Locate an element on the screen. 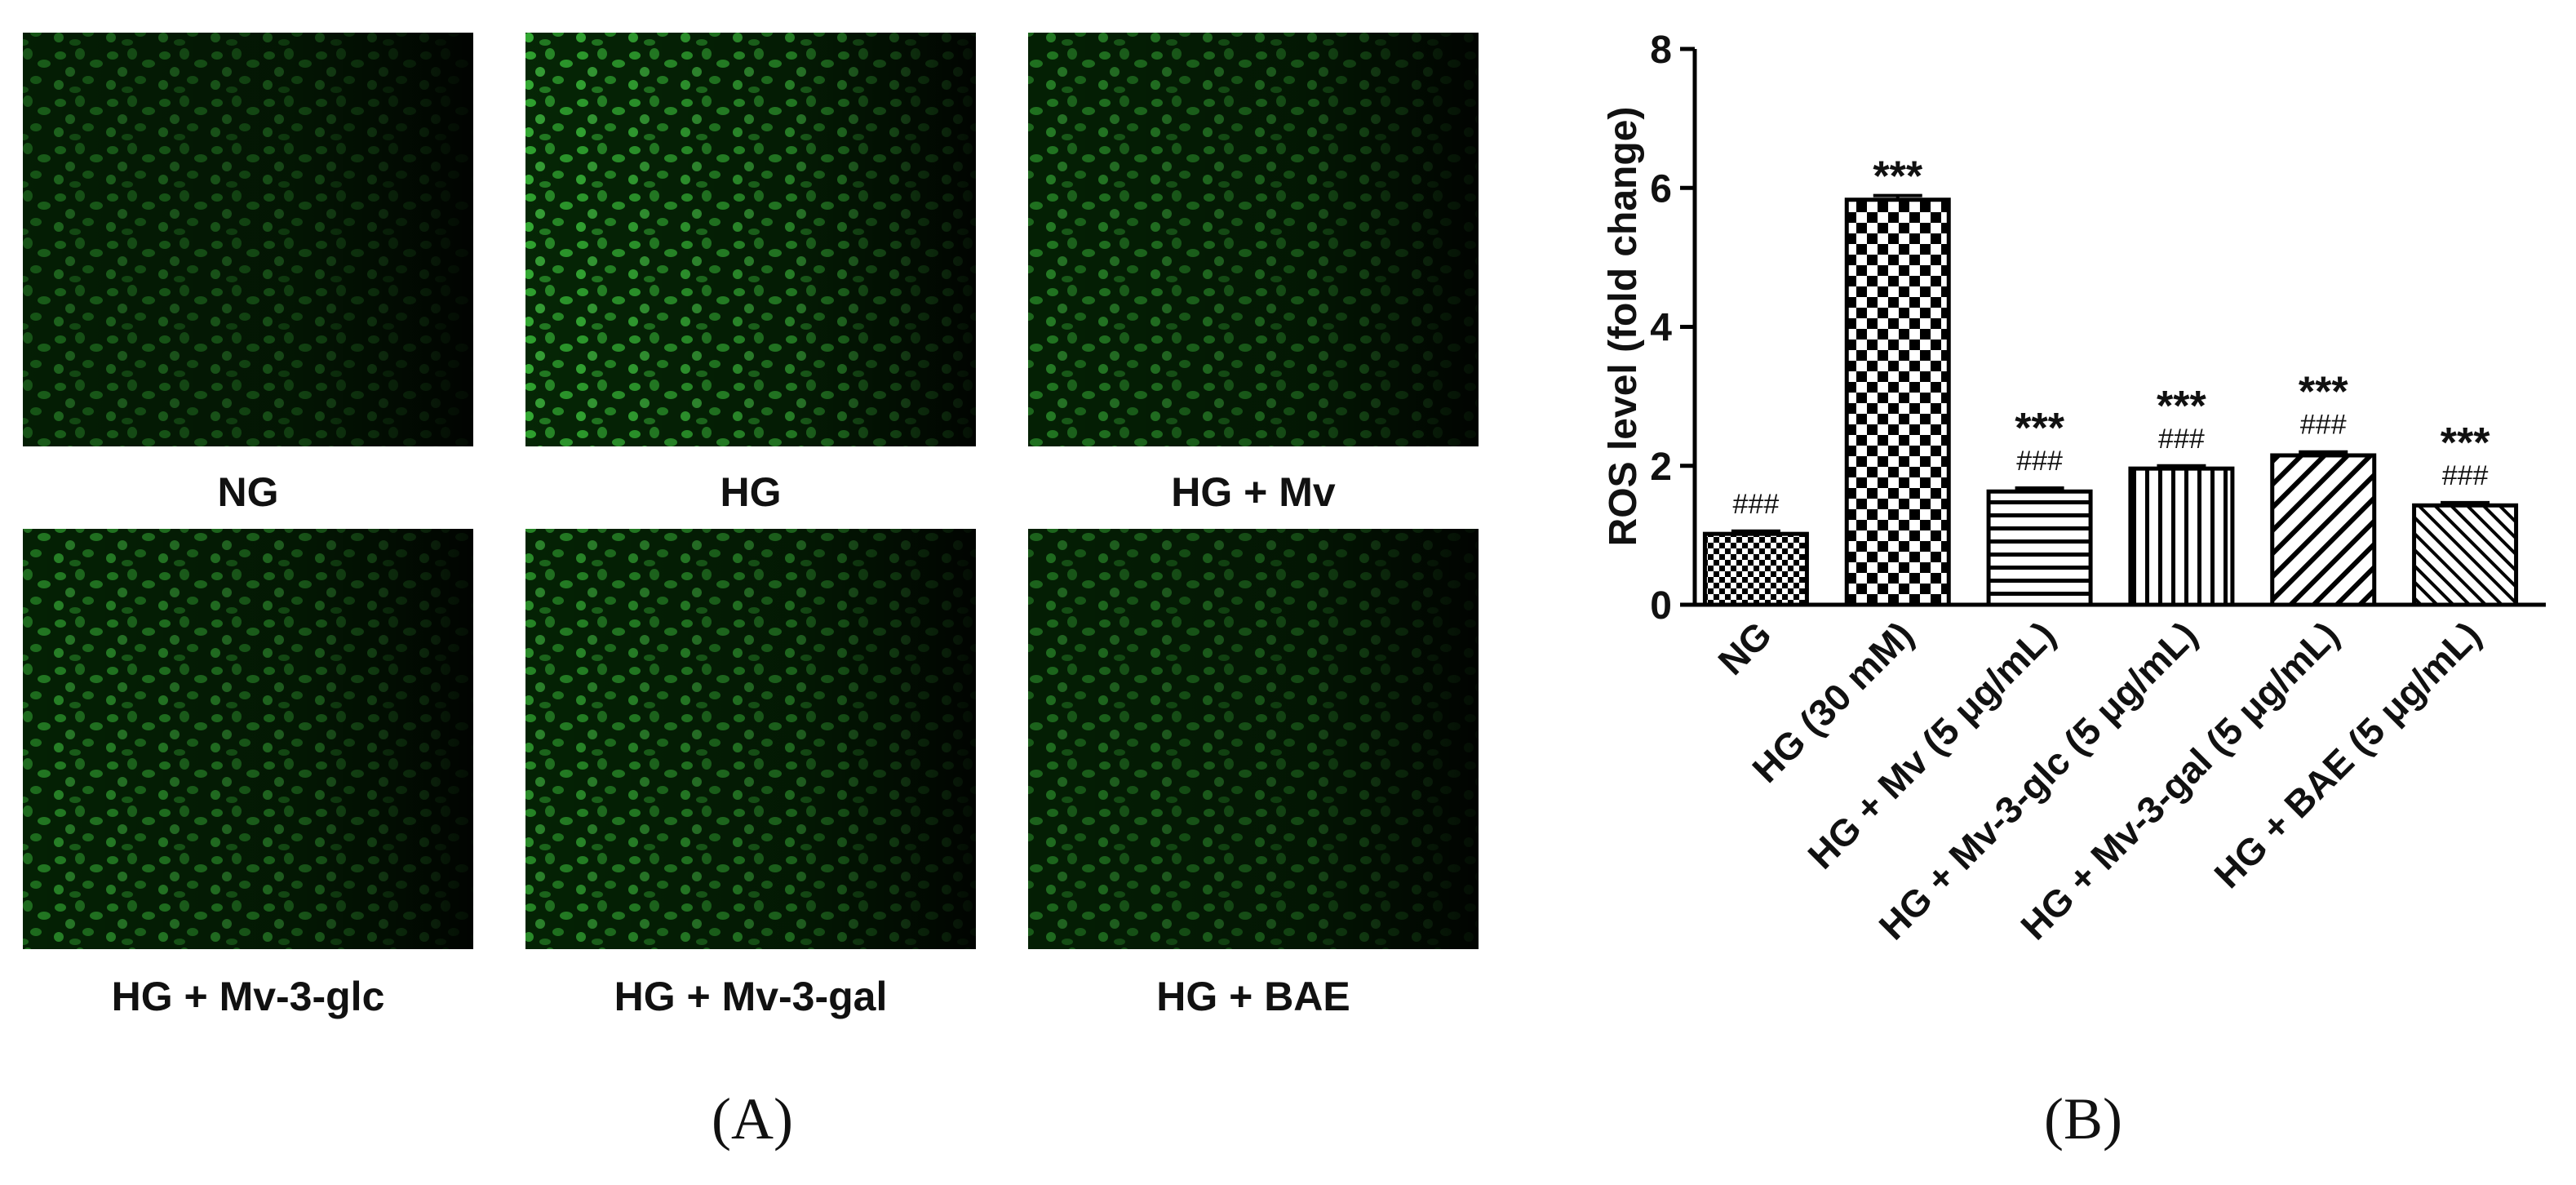  y-tick-label: 8 is located at coordinates (1661, 51).